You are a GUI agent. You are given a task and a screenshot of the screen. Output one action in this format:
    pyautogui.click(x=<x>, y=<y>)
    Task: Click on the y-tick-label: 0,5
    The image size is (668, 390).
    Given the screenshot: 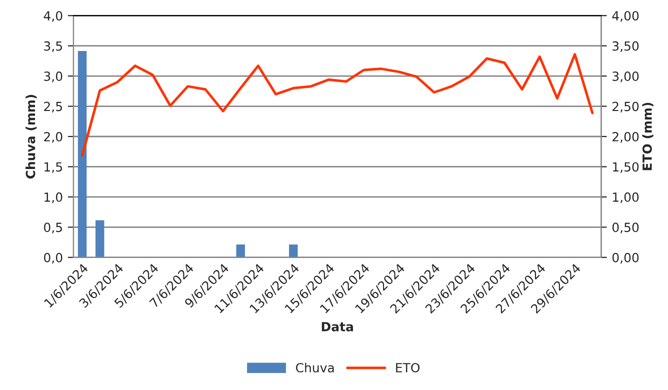 What is the action you would take?
    pyautogui.click(x=53, y=228)
    